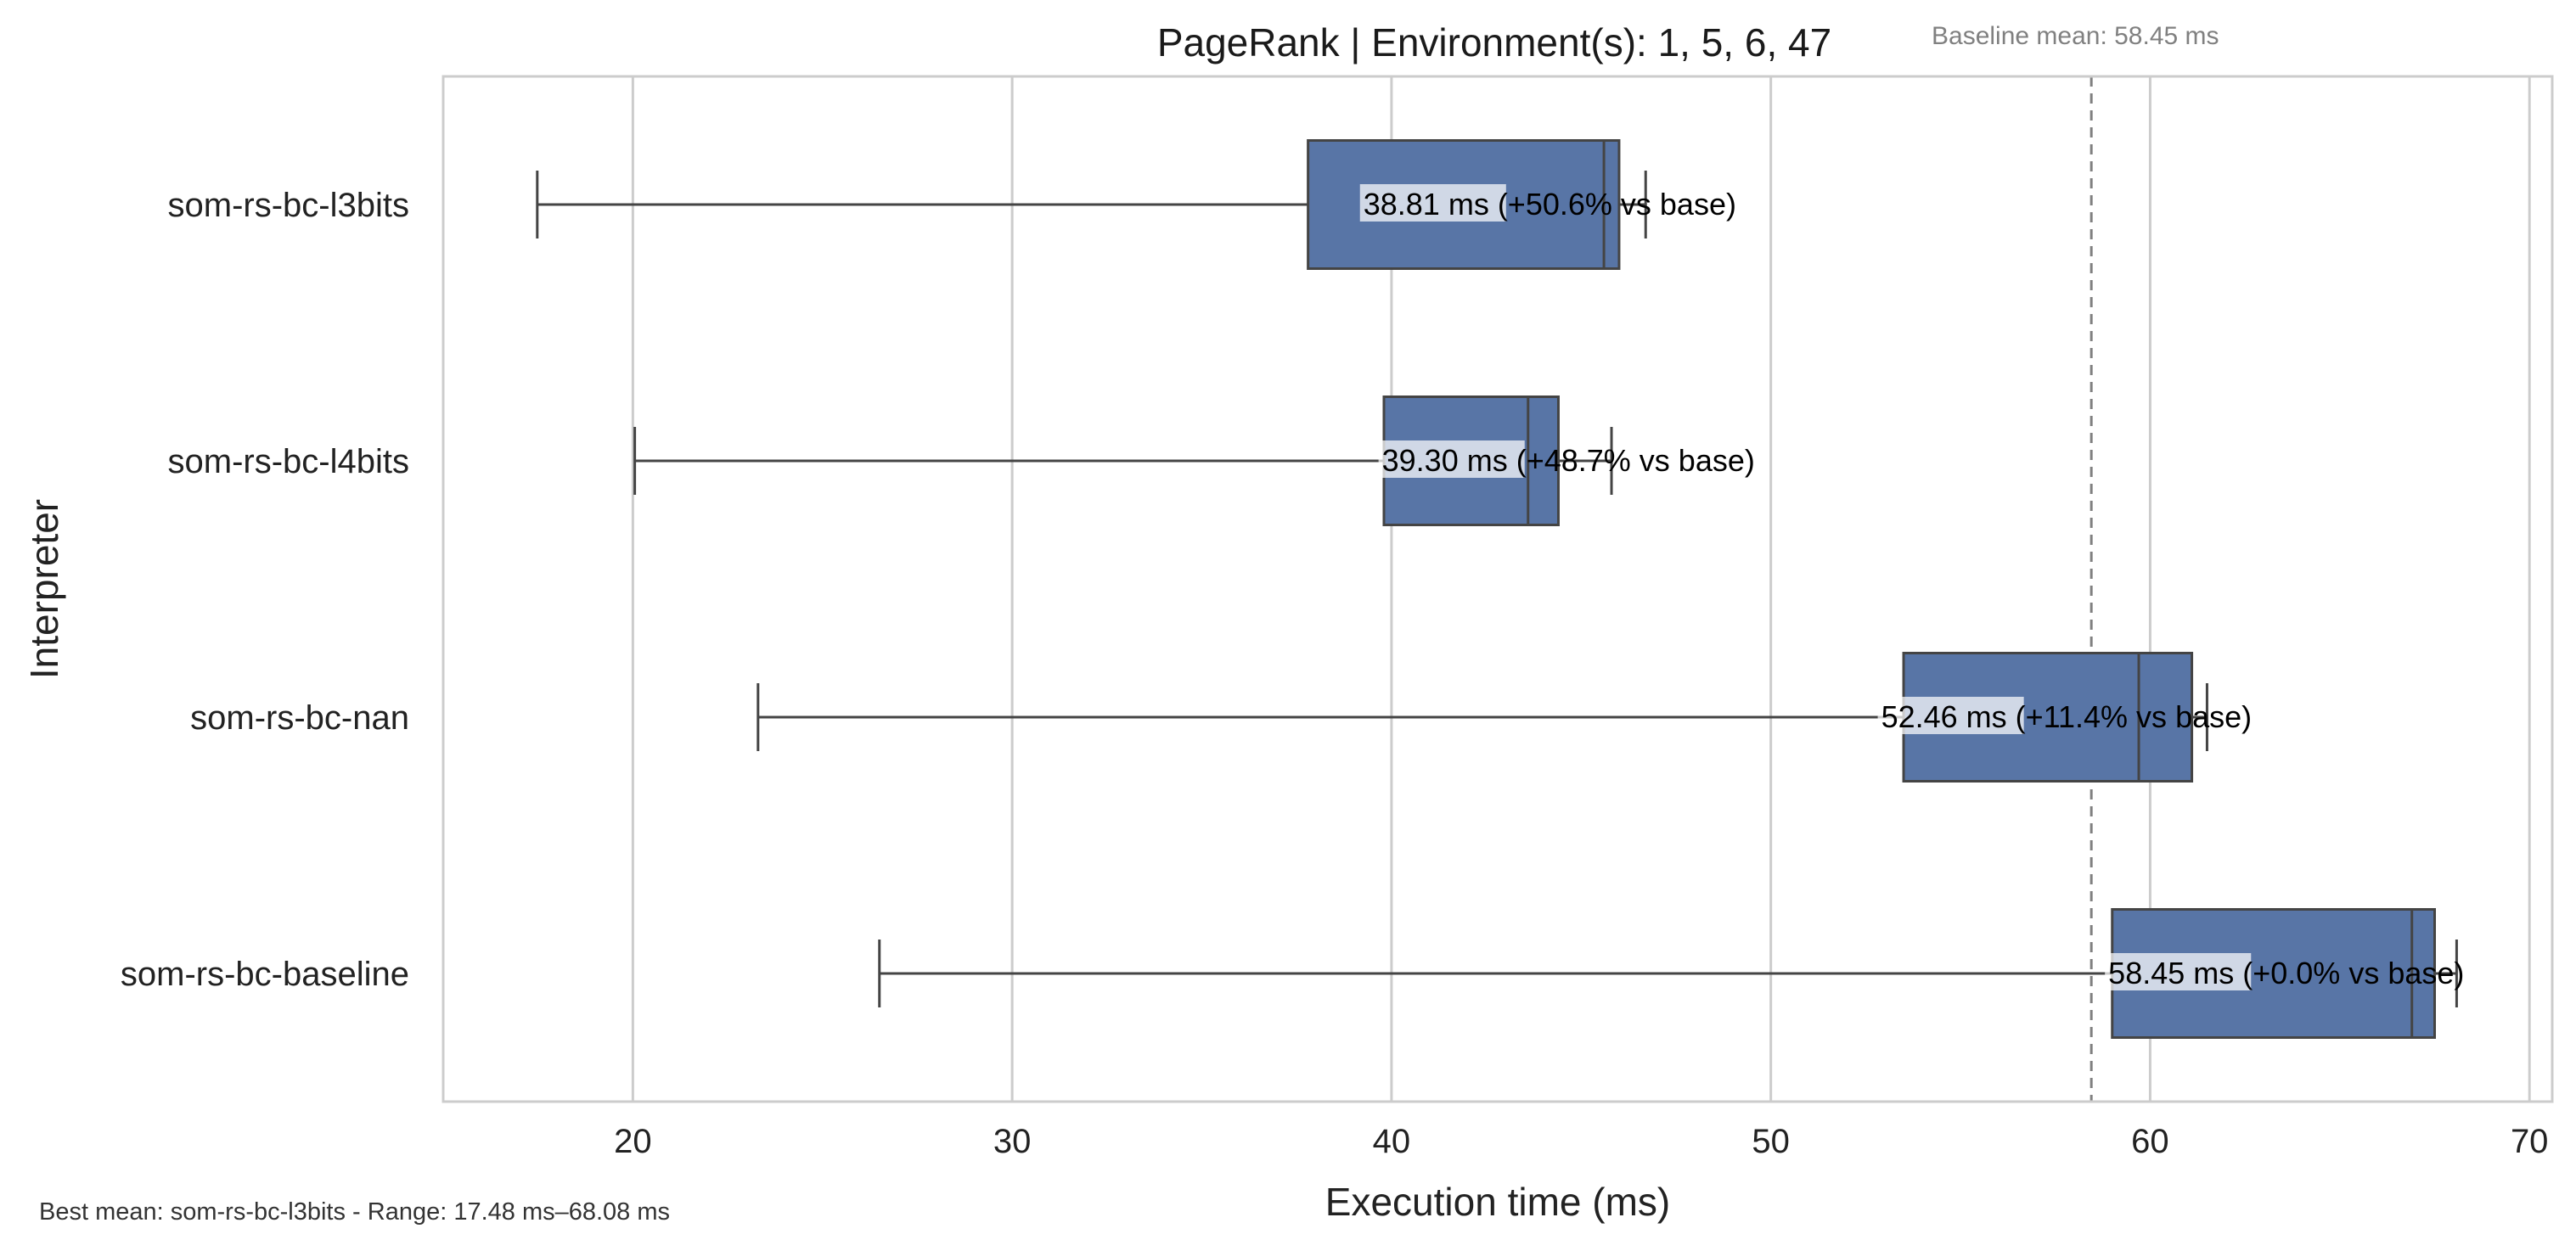 The height and width of the screenshot is (1251, 2576). What do you see at coordinates (1091, 204) in the screenshot?
I see `box-som-rs-bc-l3bits` at bounding box center [1091, 204].